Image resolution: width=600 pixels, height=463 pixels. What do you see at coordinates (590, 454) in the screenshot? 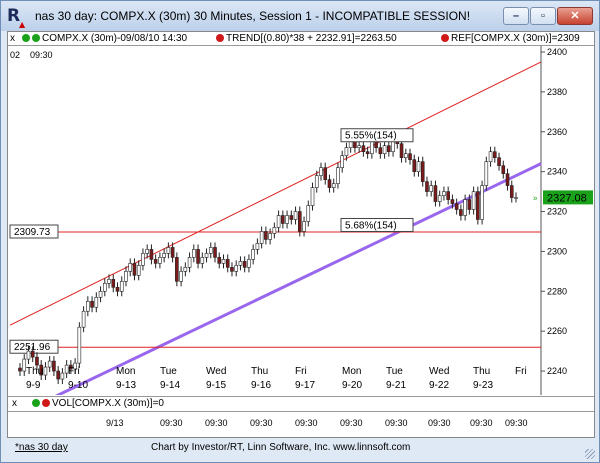
I see `resize-grip-icon` at bounding box center [590, 454].